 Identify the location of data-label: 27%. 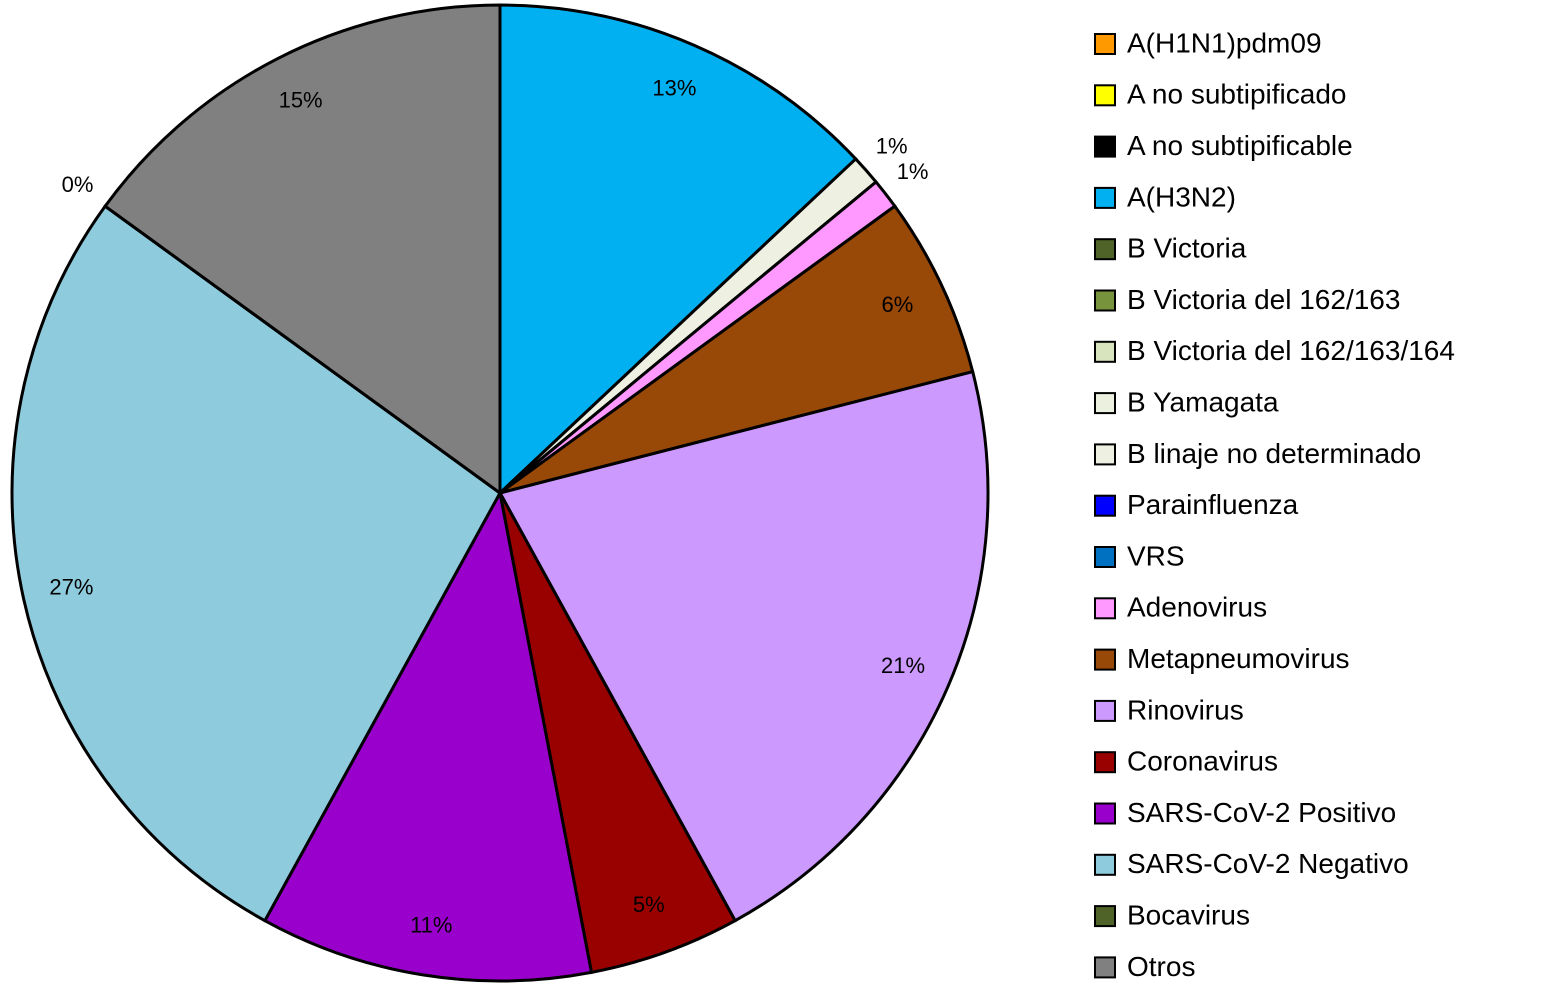
(71, 587).